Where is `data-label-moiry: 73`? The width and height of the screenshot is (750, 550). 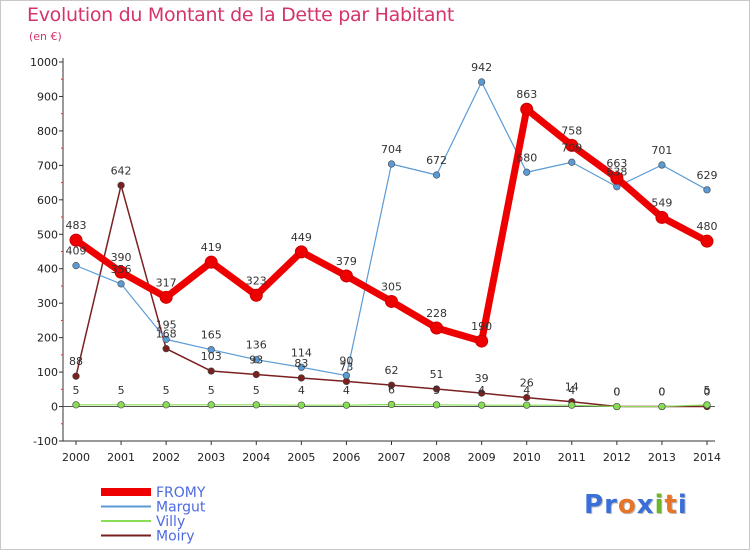 data-label-moiry: 73 is located at coordinates (346, 366).